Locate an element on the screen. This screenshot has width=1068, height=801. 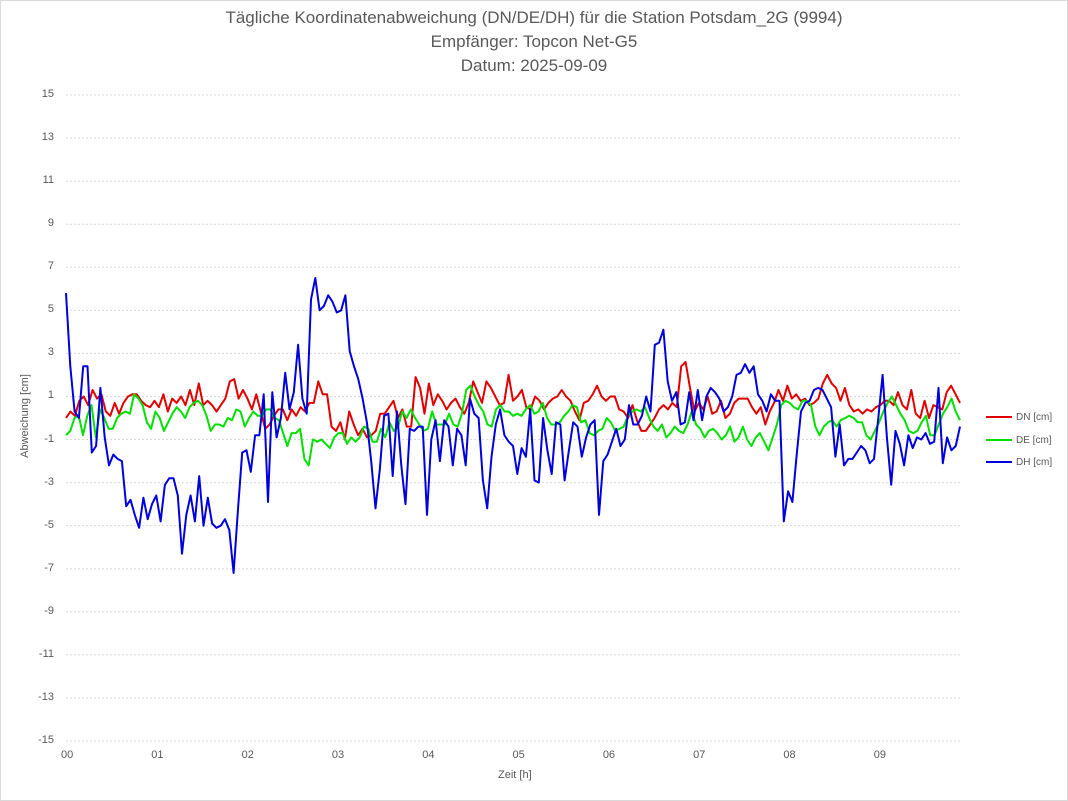
y-tick-label: 3 is located at coordinates (50, 352).